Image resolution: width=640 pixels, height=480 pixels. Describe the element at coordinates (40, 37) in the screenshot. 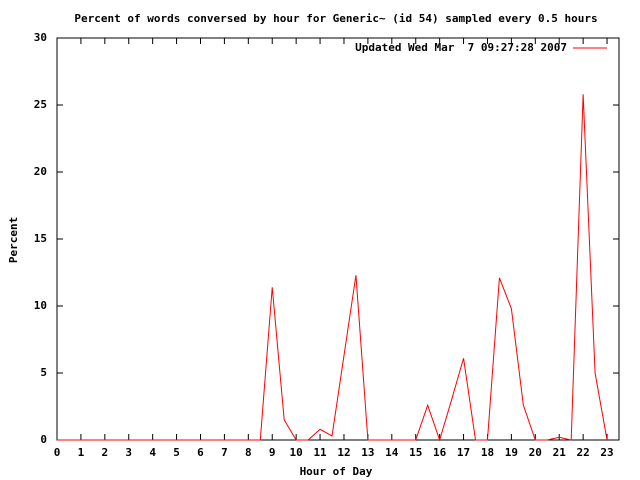

I see `y-tick-label: 30` at that location.